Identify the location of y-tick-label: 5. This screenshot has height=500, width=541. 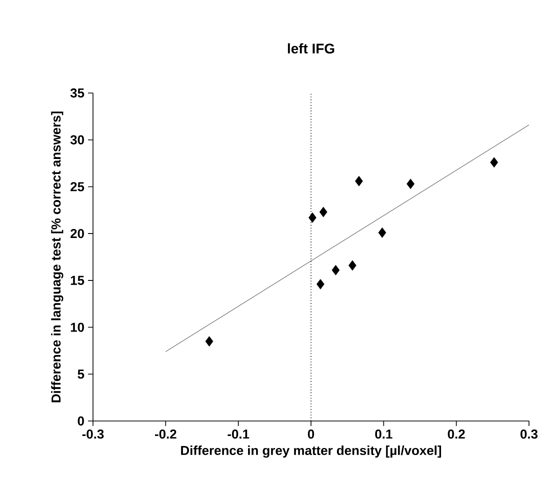
(81, 374).